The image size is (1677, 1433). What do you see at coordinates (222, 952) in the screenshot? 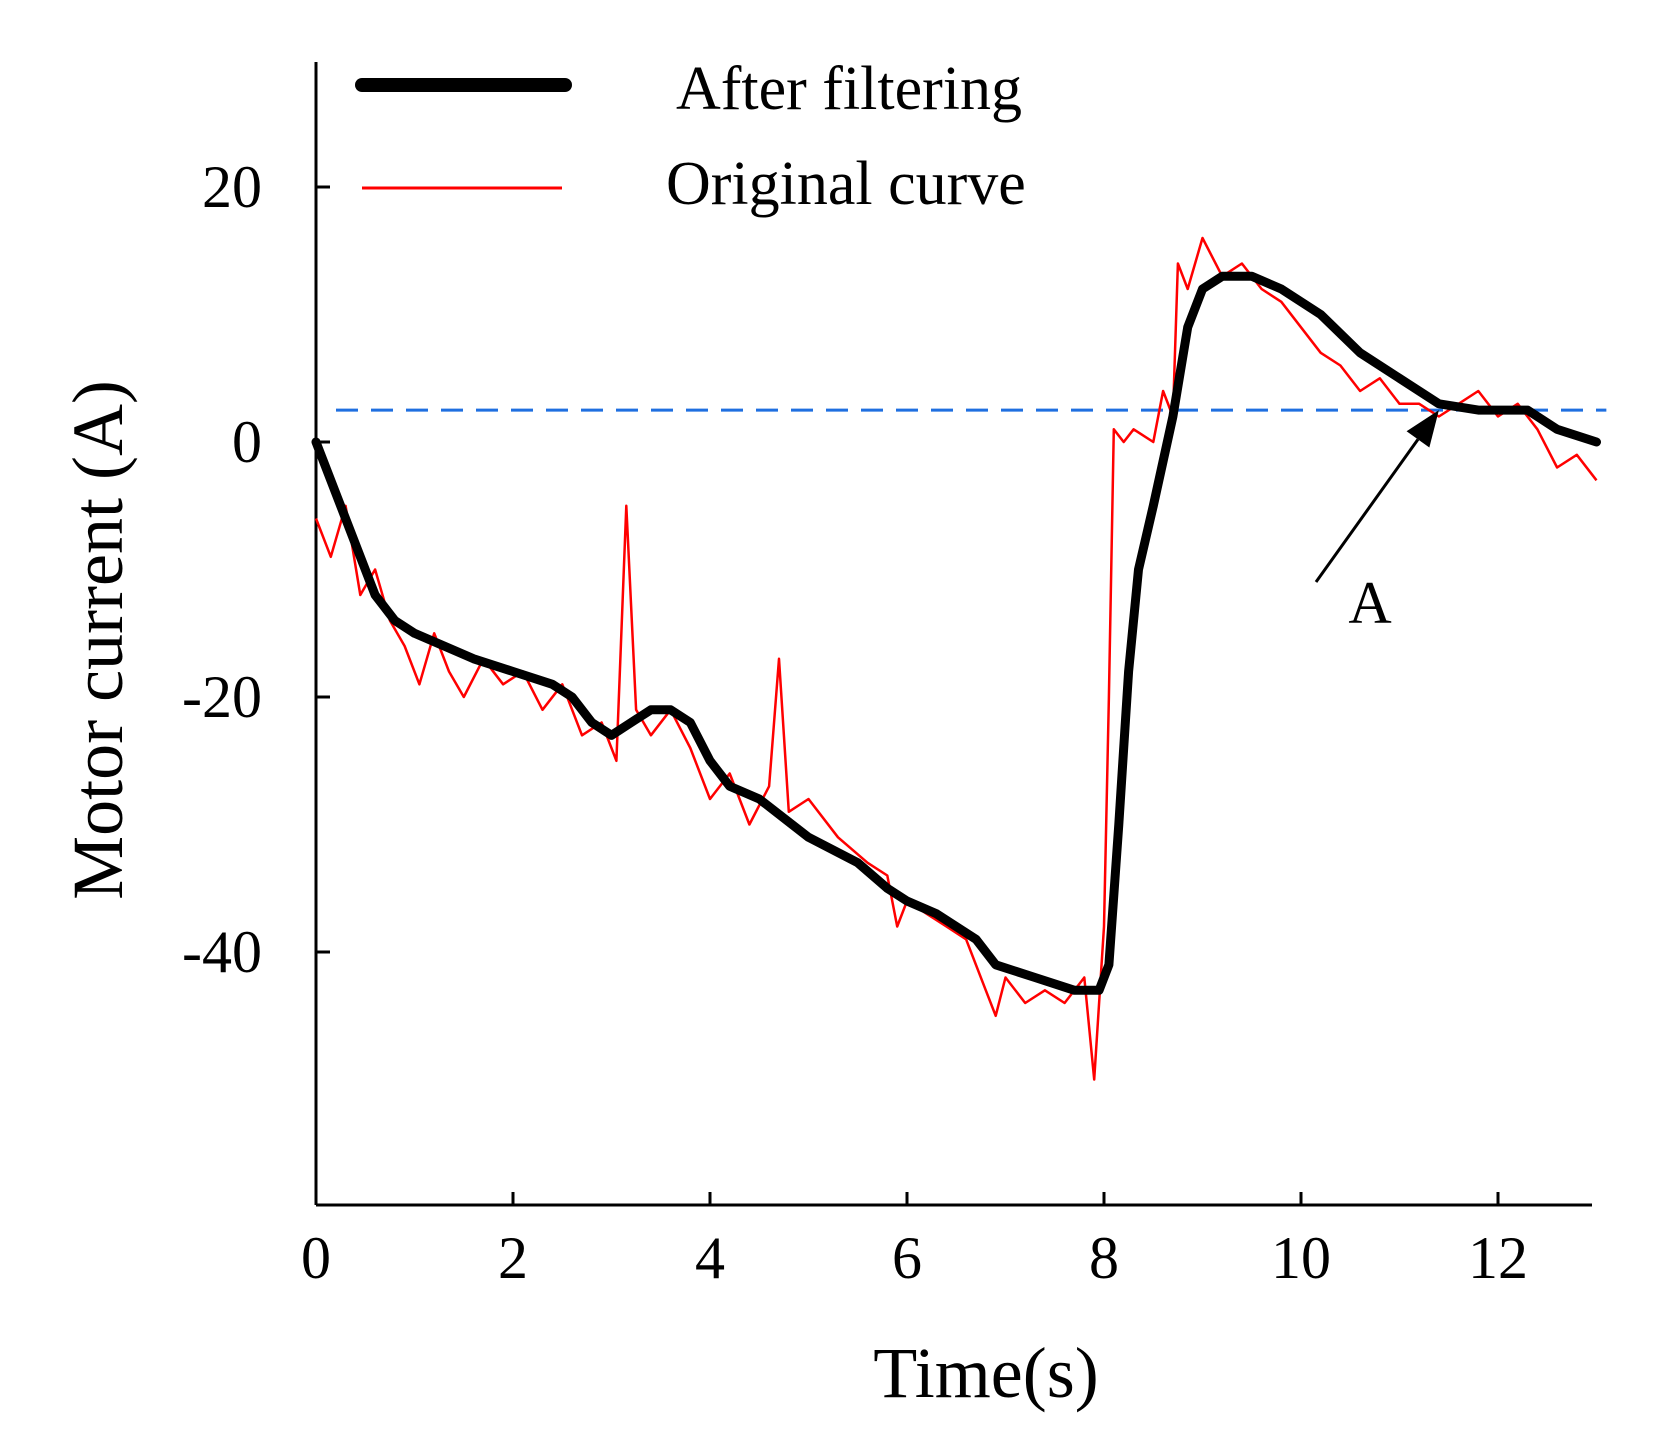
I see `y-tick-label: -40` at bounding box center [222, 952].